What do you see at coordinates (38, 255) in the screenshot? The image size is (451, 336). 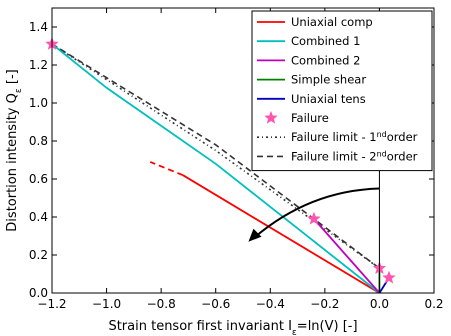 I see `y-tick-label: 0.2` at bounding box center [38, 255].